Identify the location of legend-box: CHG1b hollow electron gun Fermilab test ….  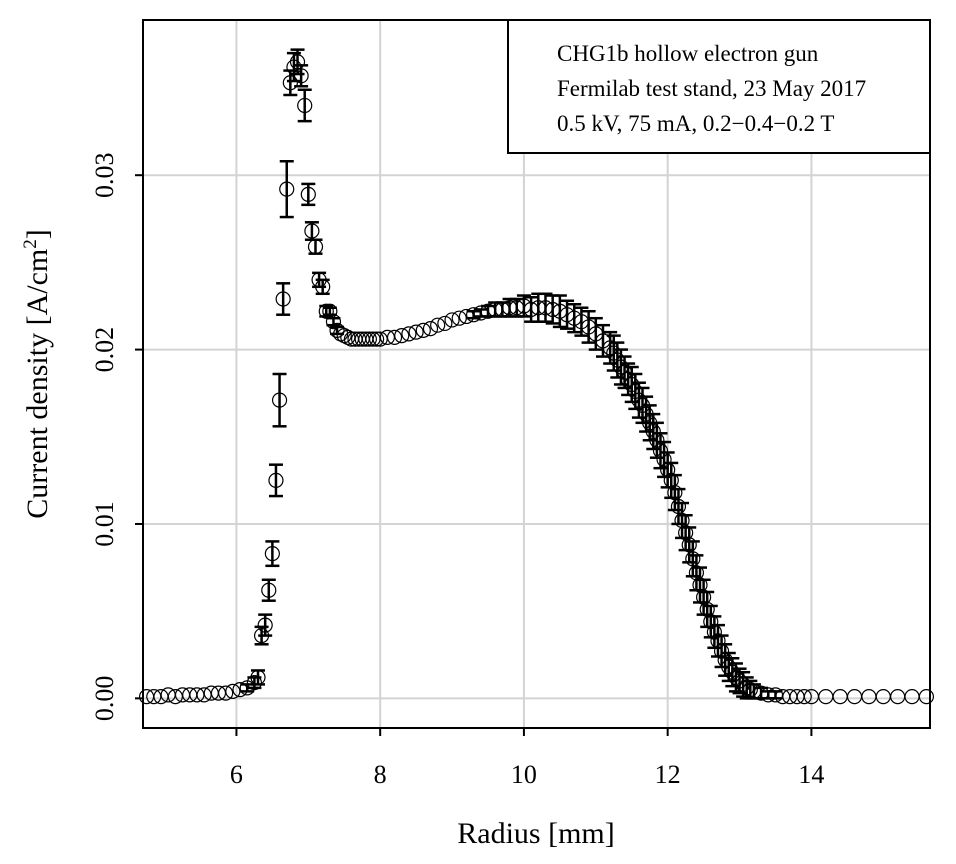
(719, 86).